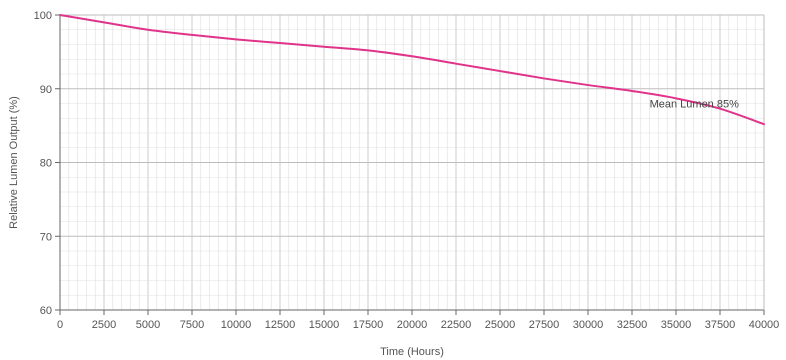  What do you see at coordinates (500, 325) in the screenshot?
I see `x-tick-label: 25000` at bounding box center [500, 325].